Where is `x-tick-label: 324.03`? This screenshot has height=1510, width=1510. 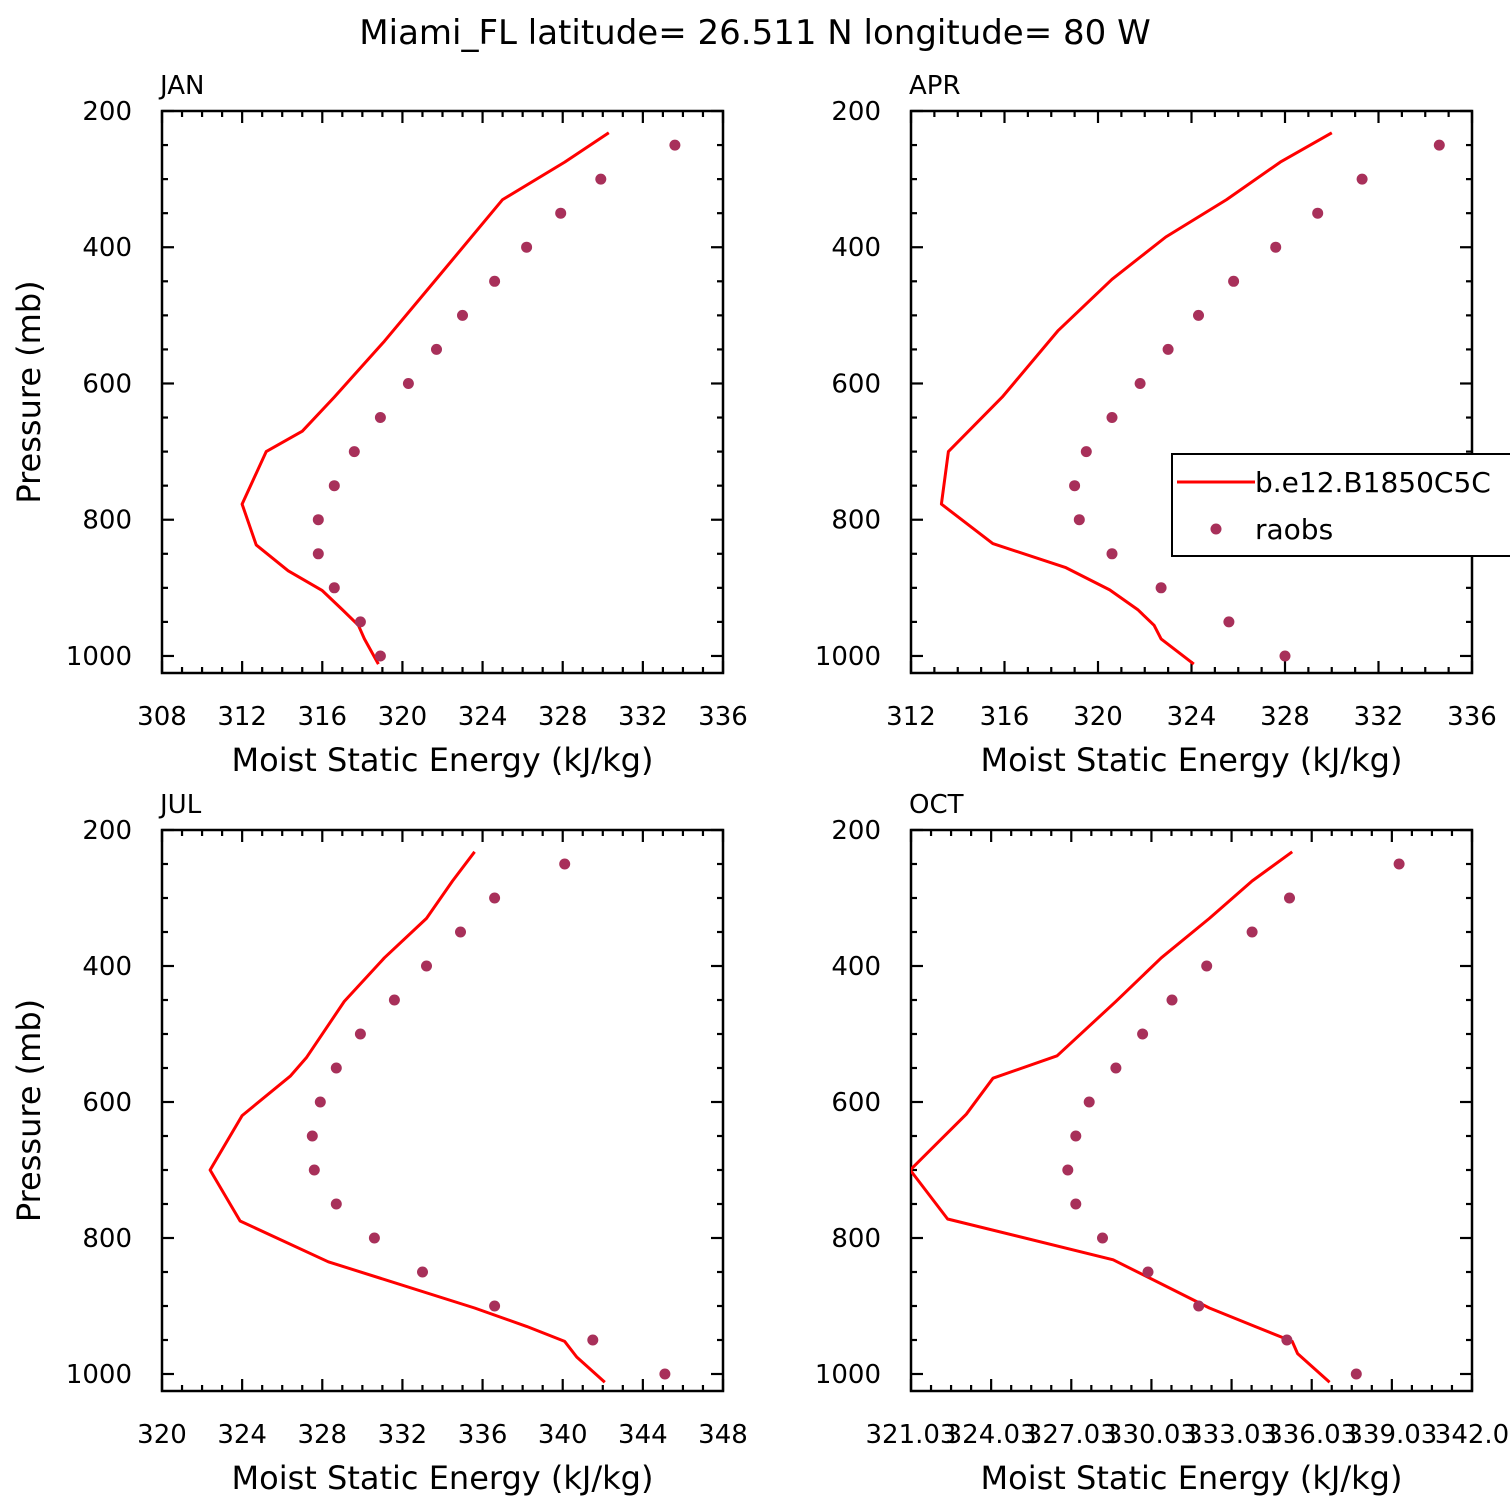 x-tick-label: 324.03 is located at coordinates (991, 1435).